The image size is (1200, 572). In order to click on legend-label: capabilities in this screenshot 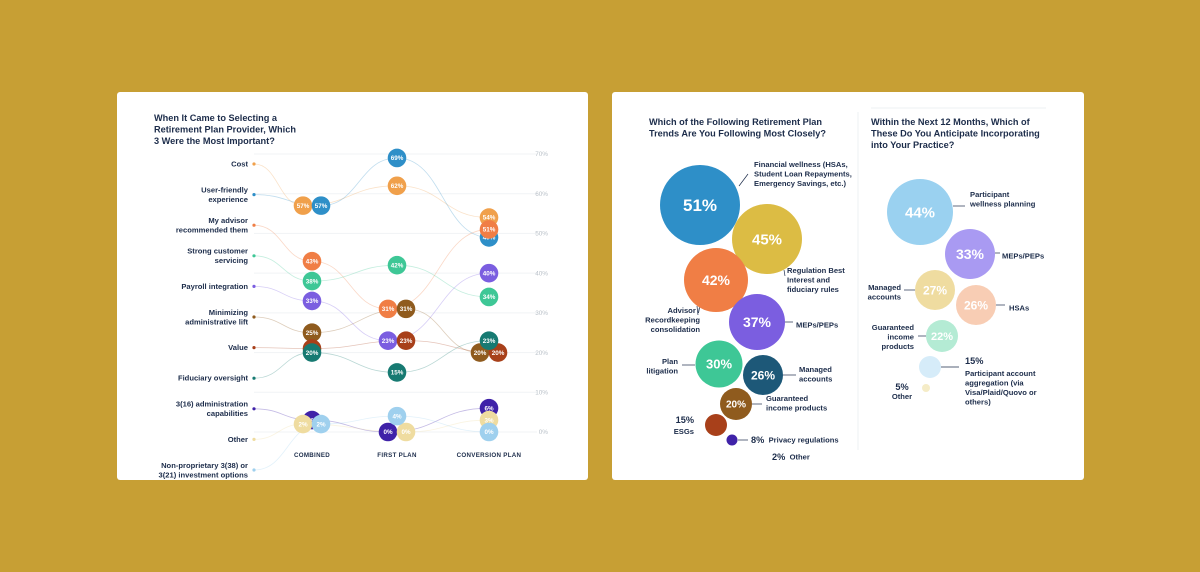, I will do `click(227, 413)`.